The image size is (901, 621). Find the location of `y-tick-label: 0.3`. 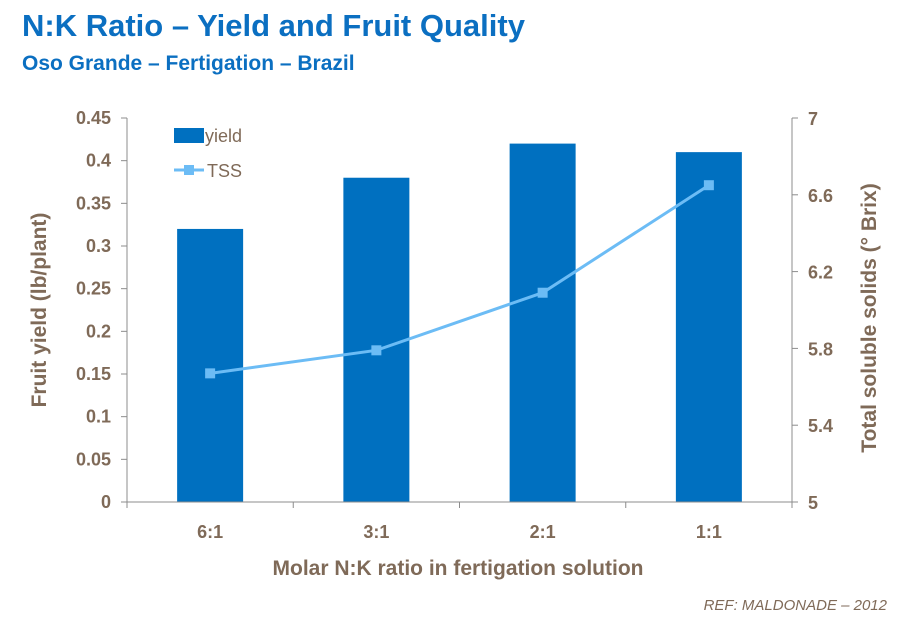

y-tick-label: 0.3 is located at coordinates (98, 246).